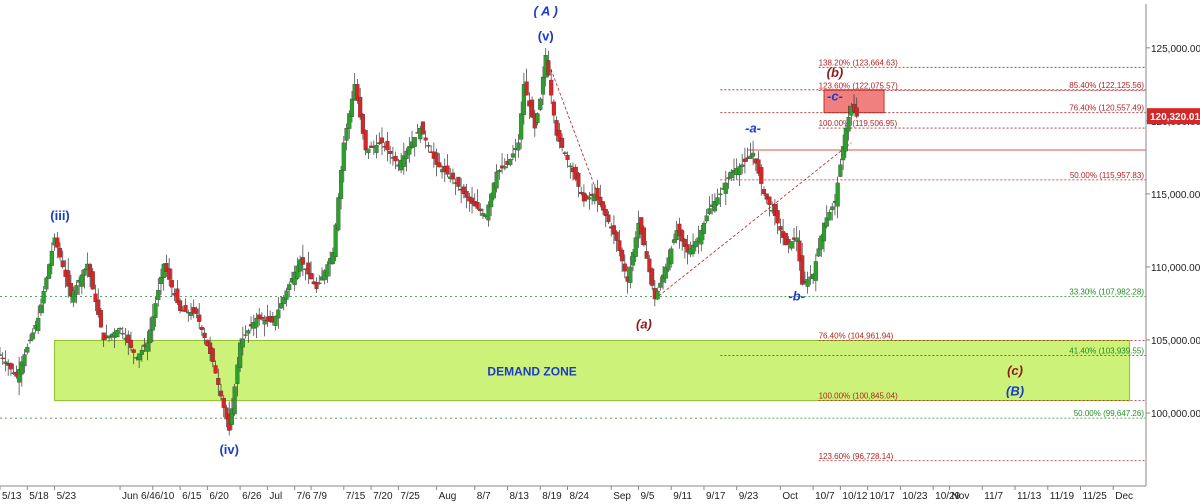  I want to click on x-tick-label: 11/19, so click(1062, 496).